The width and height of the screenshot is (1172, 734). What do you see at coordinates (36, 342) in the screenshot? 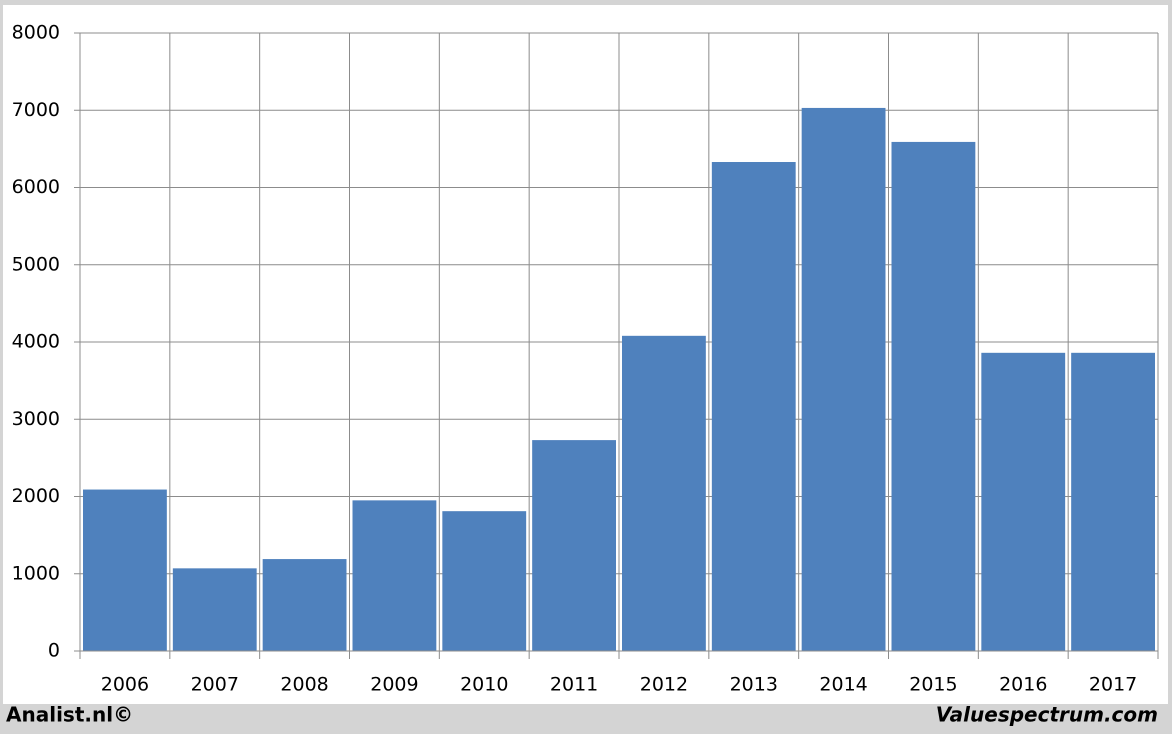
I see `y-tick-label: 4000` at bounding box center [36, 342].